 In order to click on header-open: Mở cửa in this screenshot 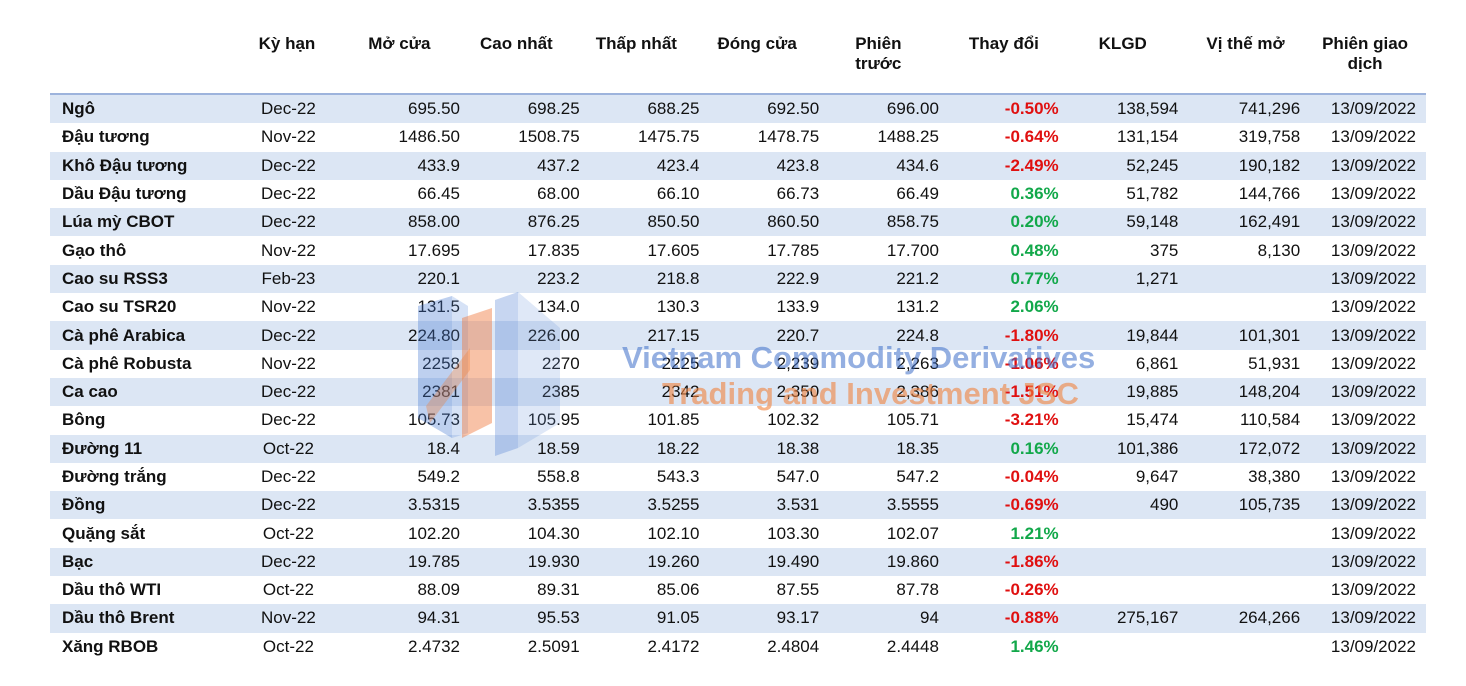, I will do `click(399, 43)`.